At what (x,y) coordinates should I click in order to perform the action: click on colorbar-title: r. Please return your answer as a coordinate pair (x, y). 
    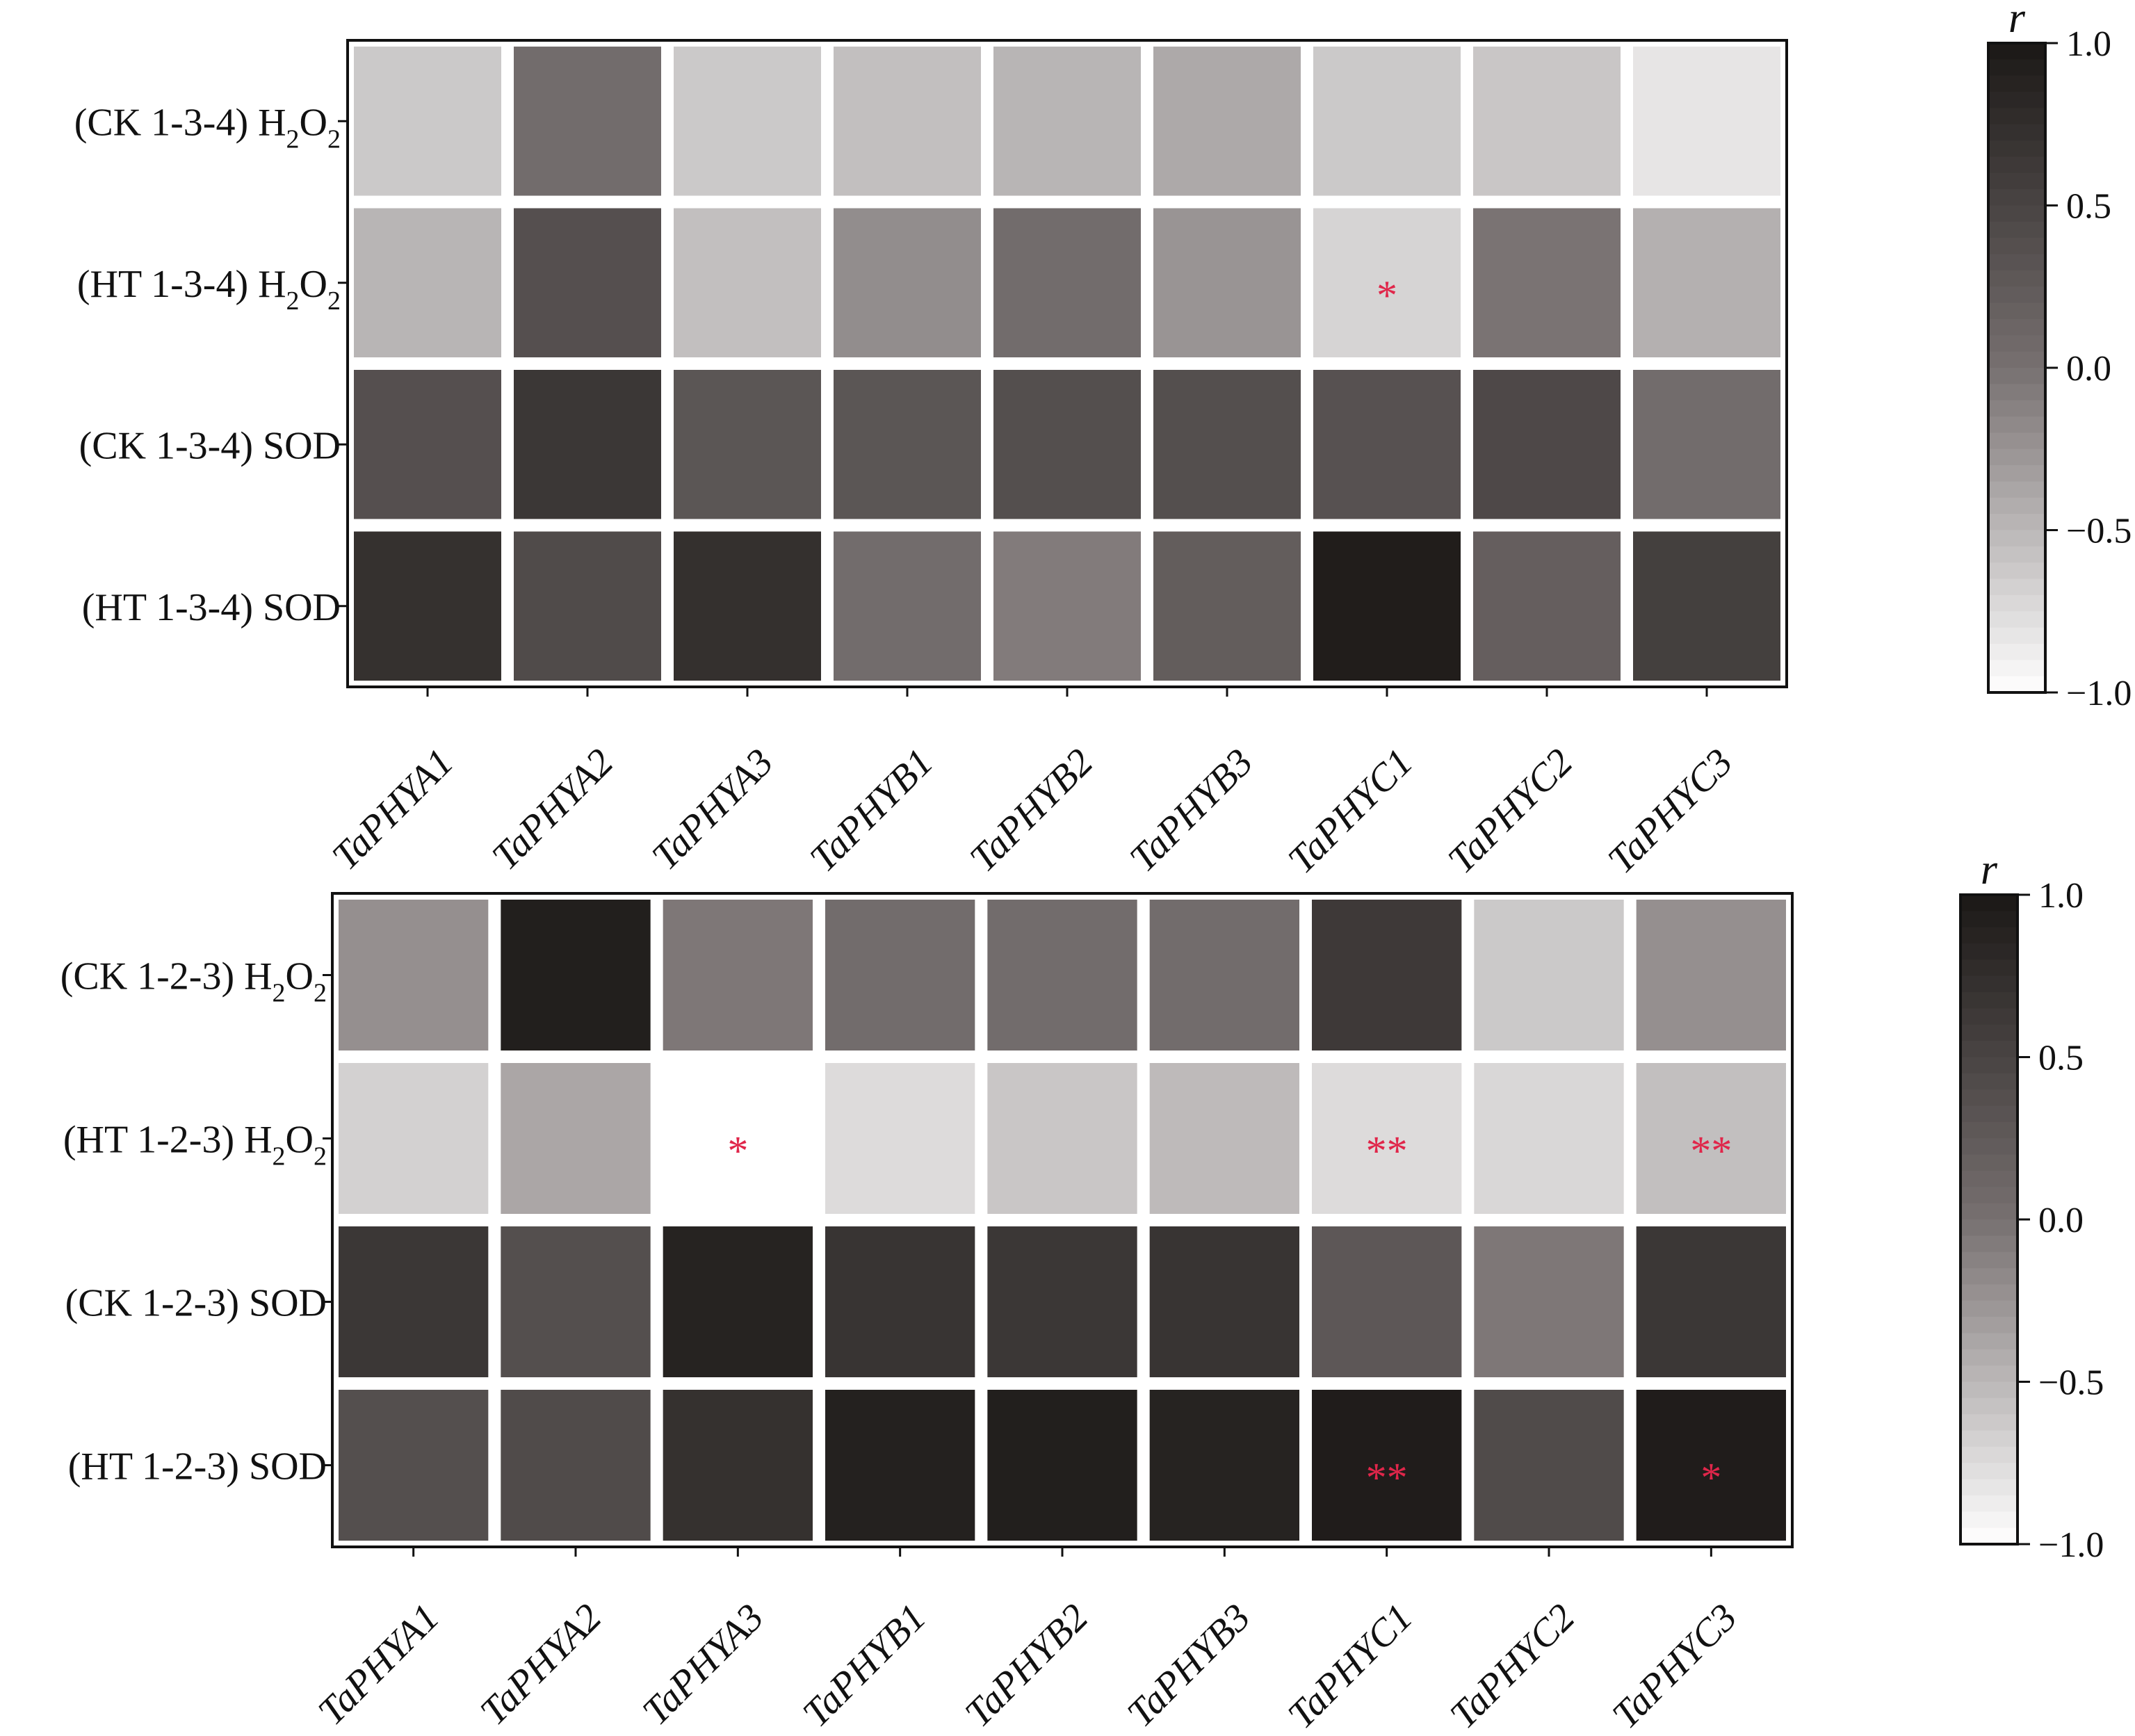
    Looking at the image, I should click on (1989, 869).